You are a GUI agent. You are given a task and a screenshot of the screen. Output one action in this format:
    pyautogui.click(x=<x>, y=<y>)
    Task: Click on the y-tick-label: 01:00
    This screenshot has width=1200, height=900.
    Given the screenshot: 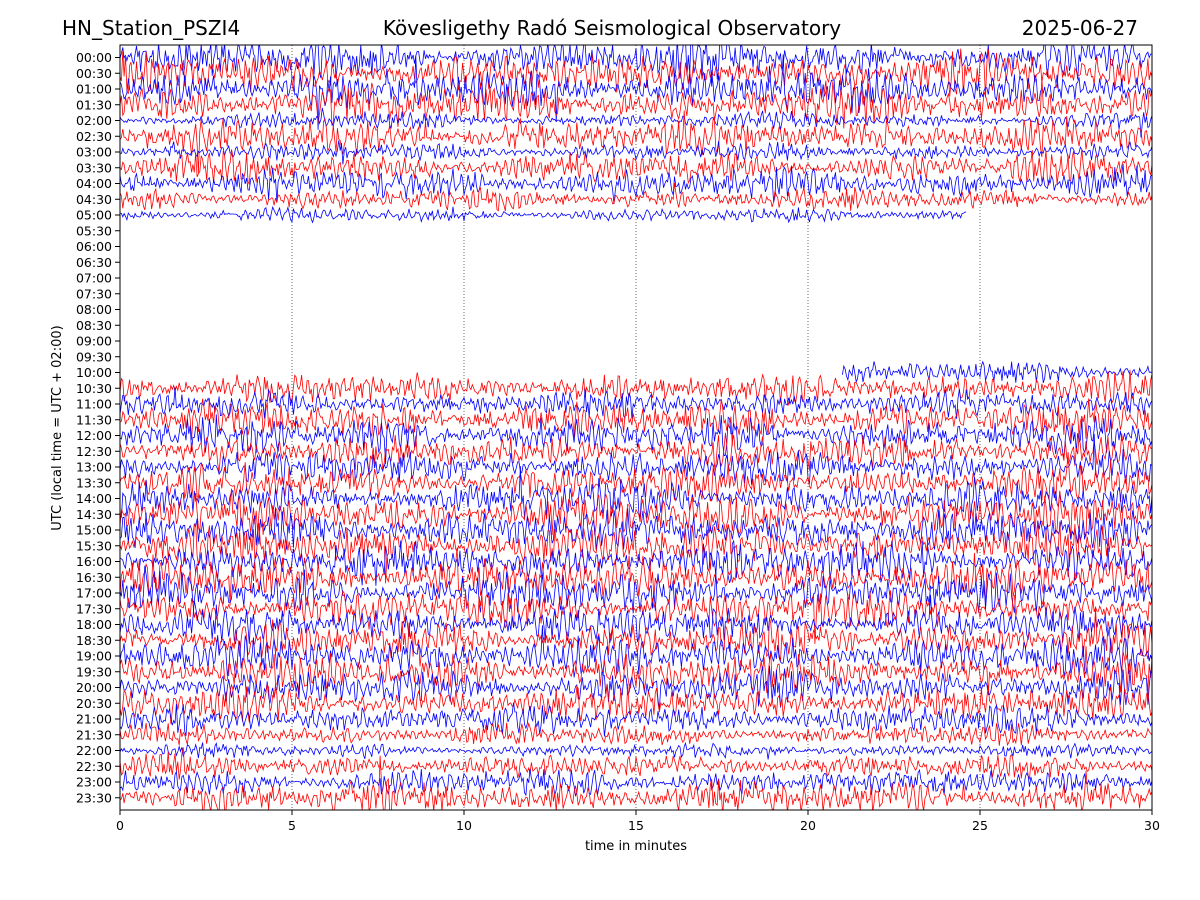 What is the action you would take?
    pyautogui.click(x=94, y=89)
    